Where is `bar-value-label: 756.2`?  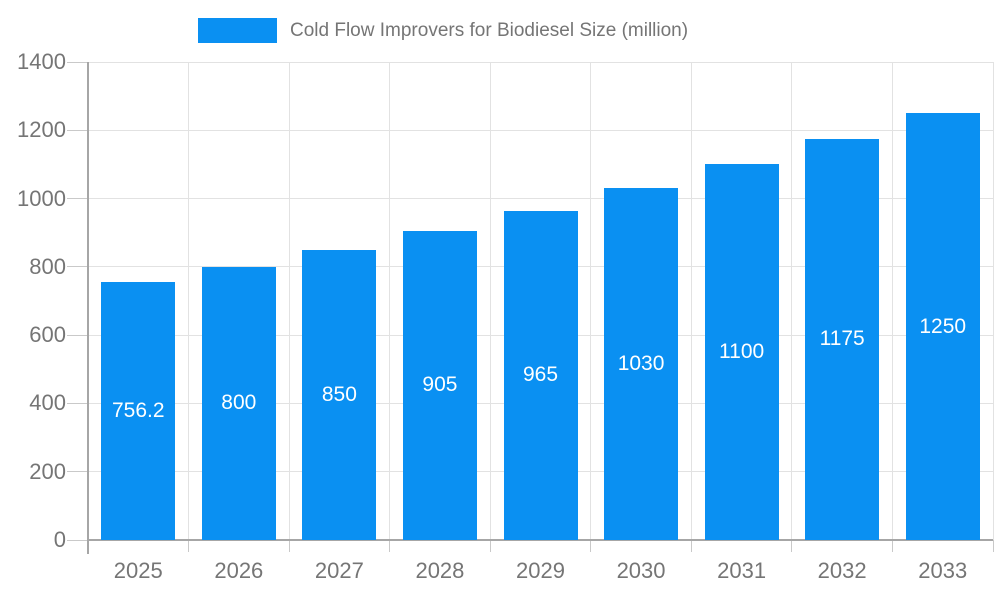 bar-value-label: 756.2 is located at coordinates (138, 410).